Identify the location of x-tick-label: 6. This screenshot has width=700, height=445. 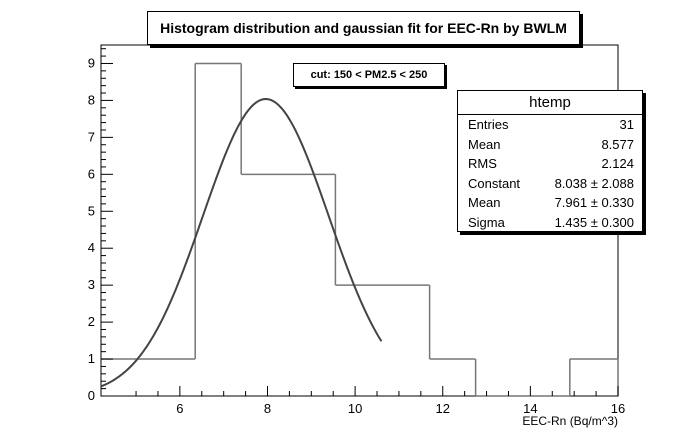
(179, 408).